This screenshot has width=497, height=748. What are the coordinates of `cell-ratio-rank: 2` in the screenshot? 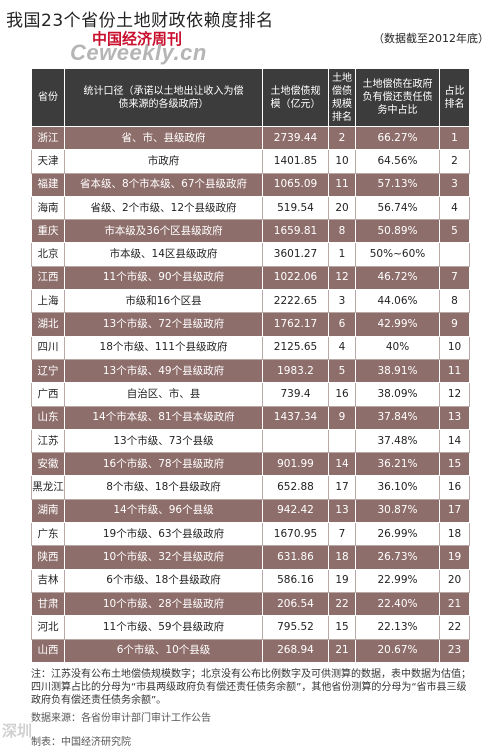 It's located at (454, 161).